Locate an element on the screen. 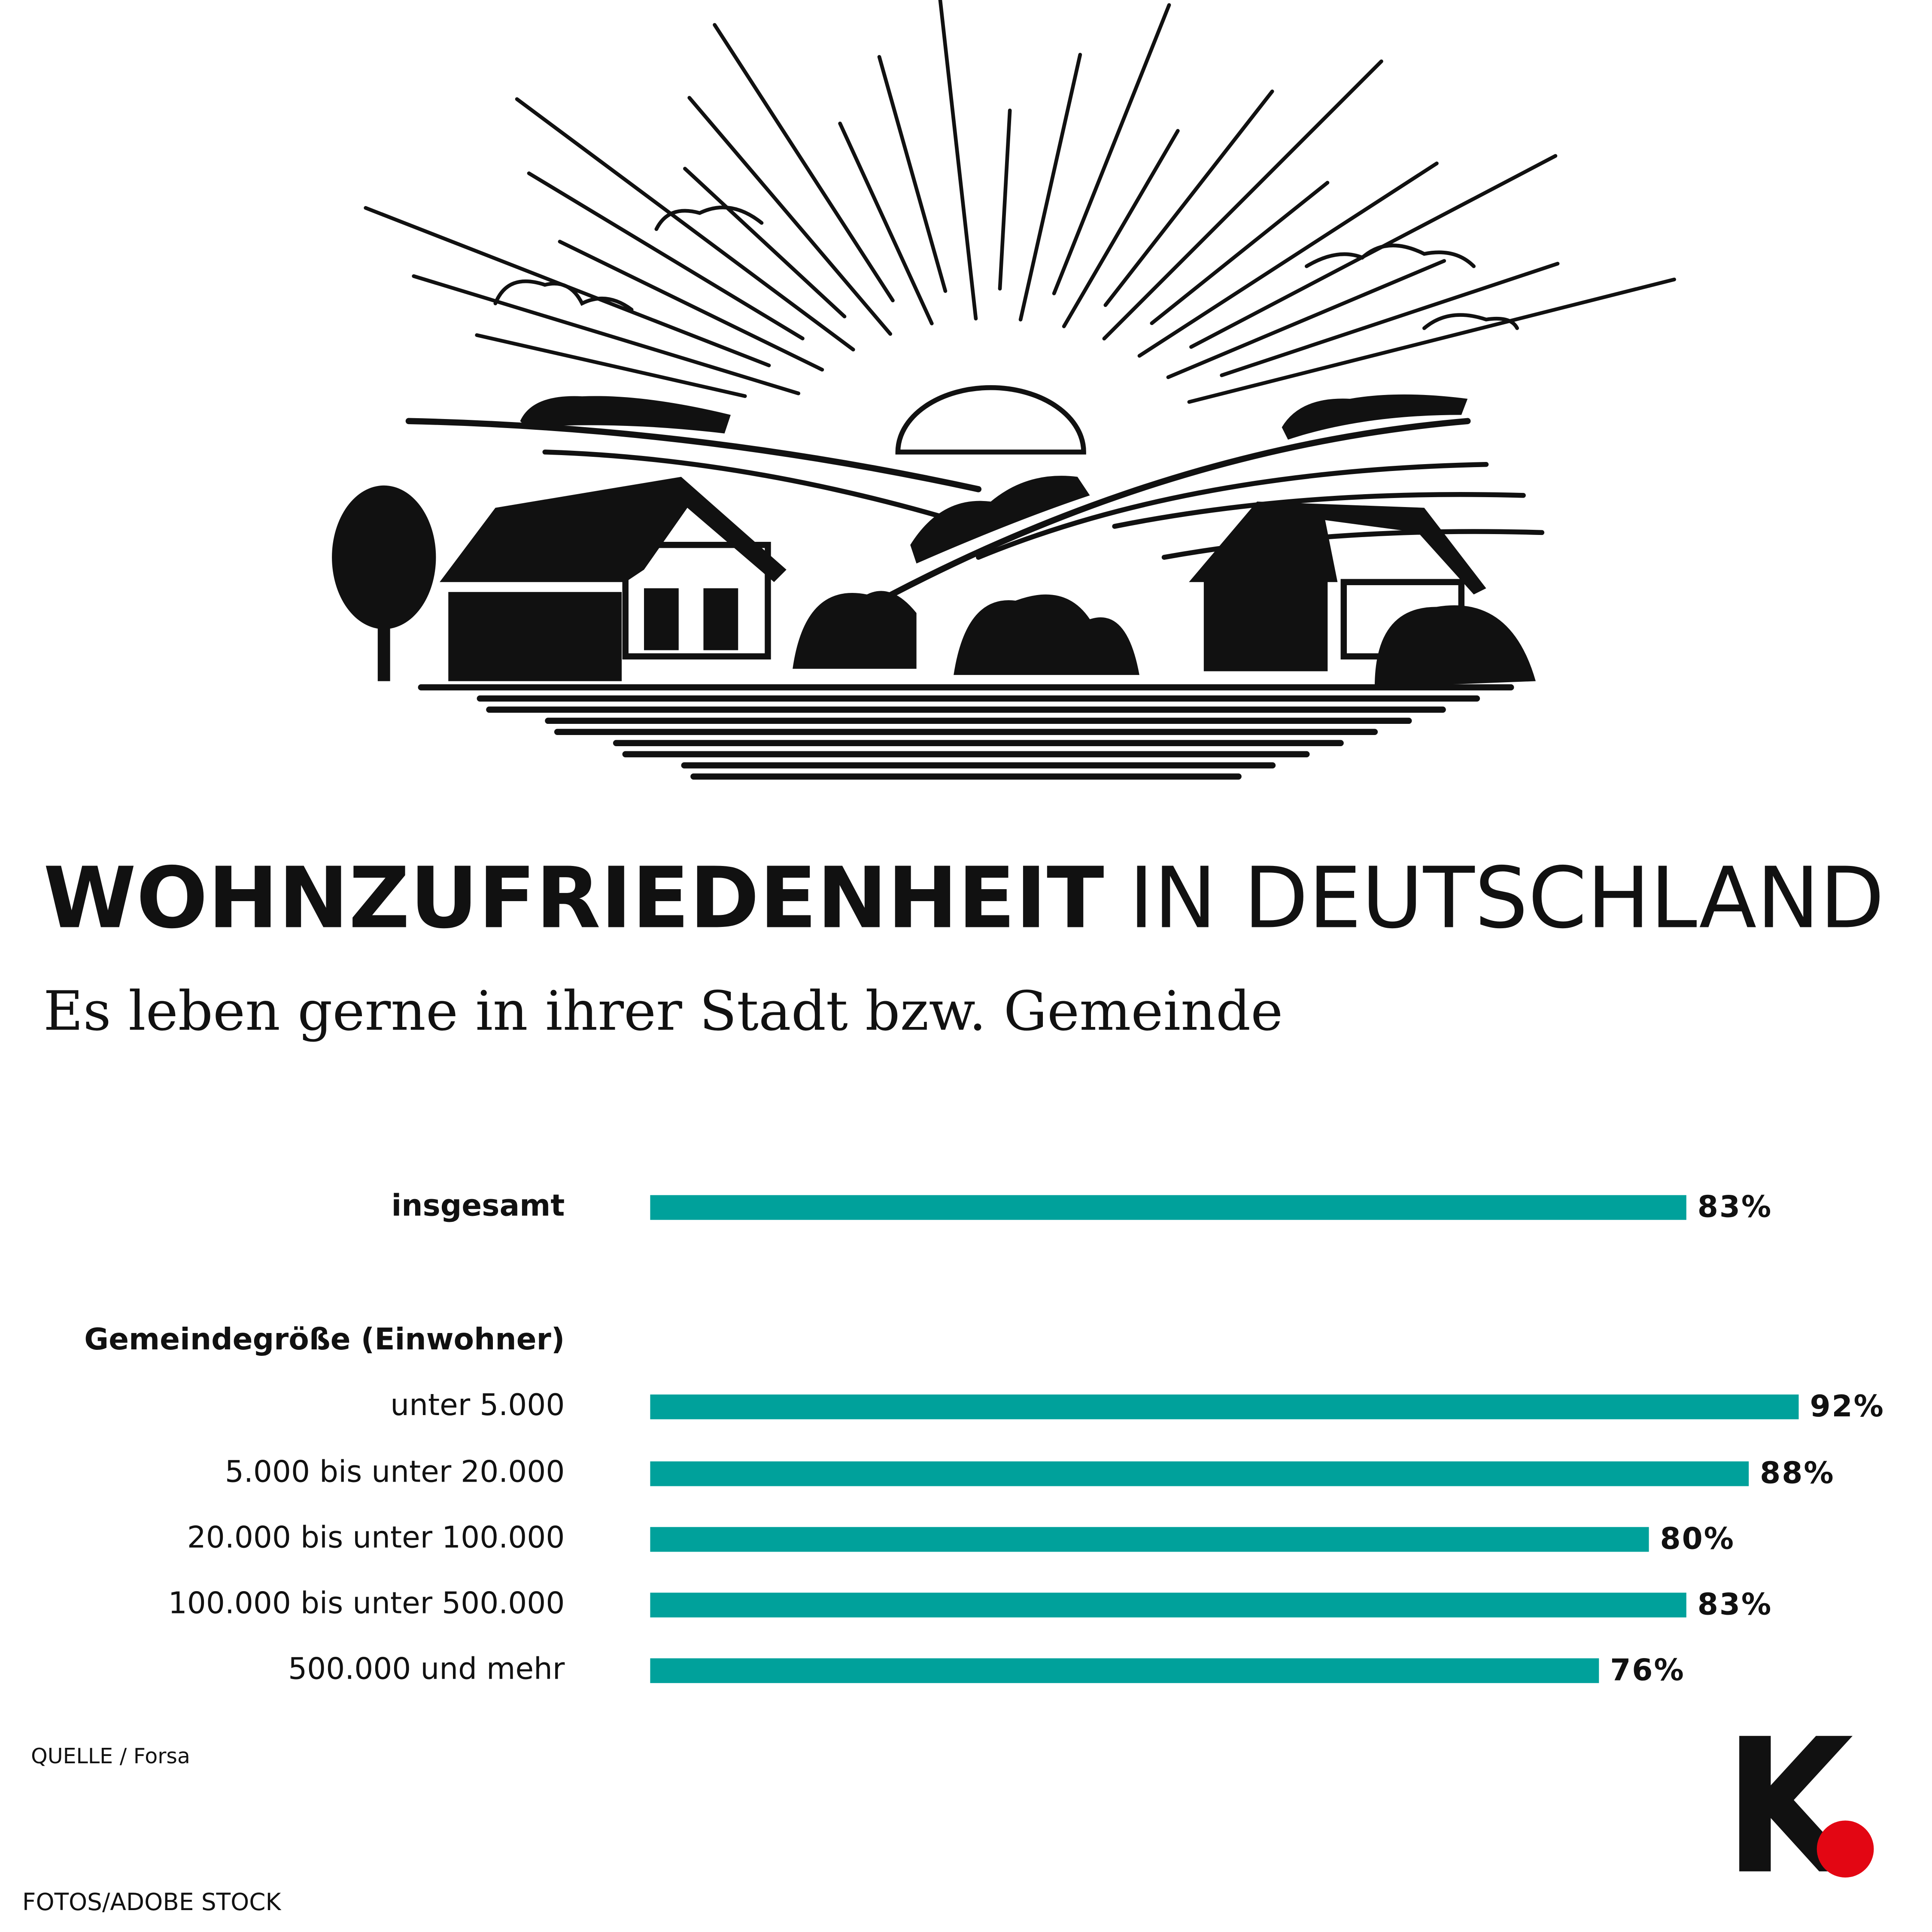 Image resolution: width=1932 pixels, height=1932 pixels. house-gable is located at coordinates (696, 601).